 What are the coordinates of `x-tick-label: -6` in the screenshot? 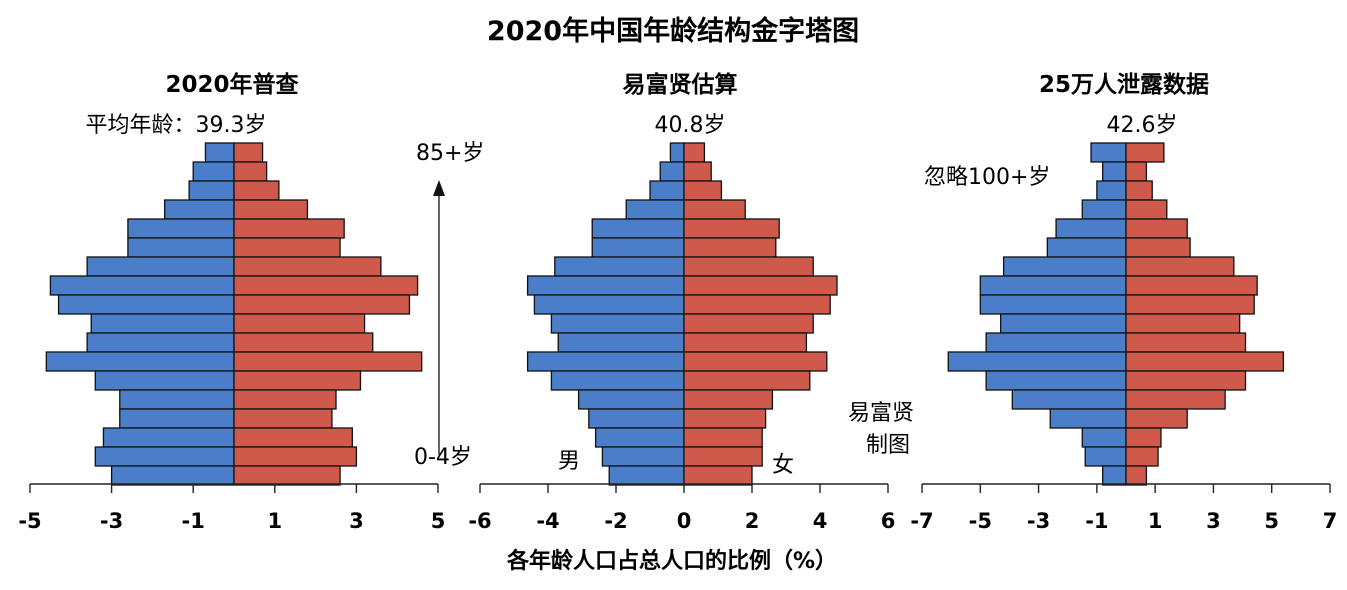 It's located at (479, 521).